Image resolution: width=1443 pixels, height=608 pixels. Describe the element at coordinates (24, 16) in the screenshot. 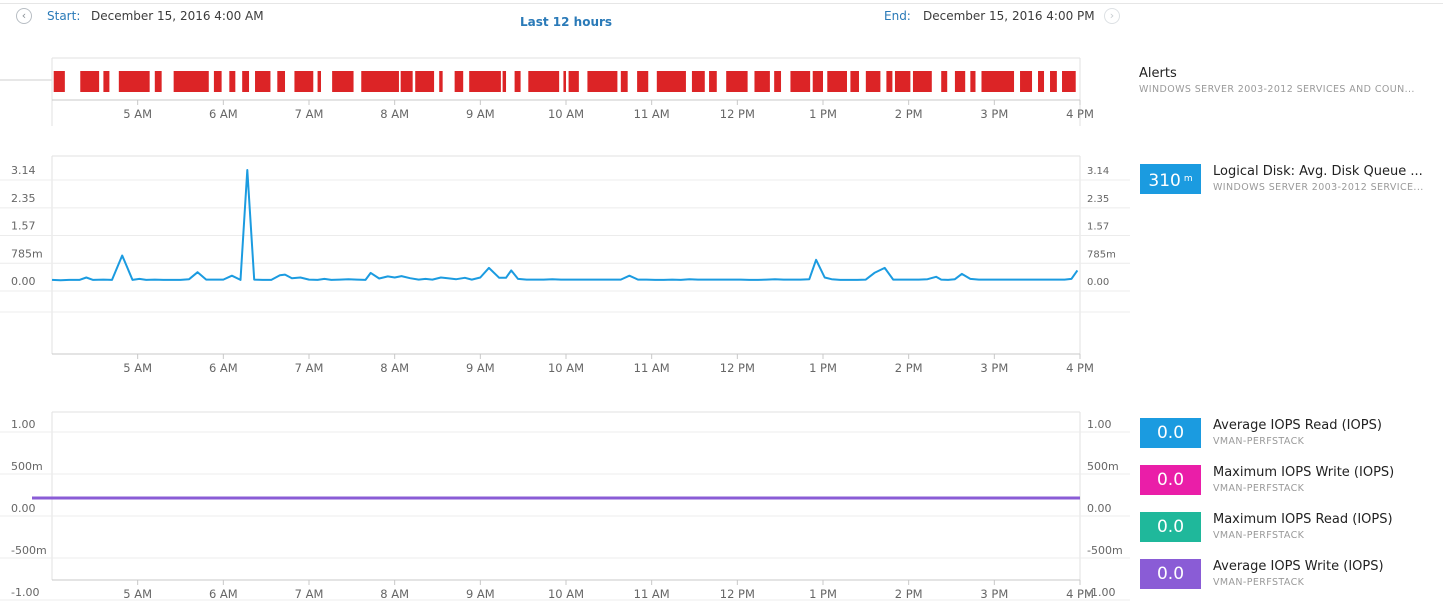

I see `previous-period-button: ‹` at that location.